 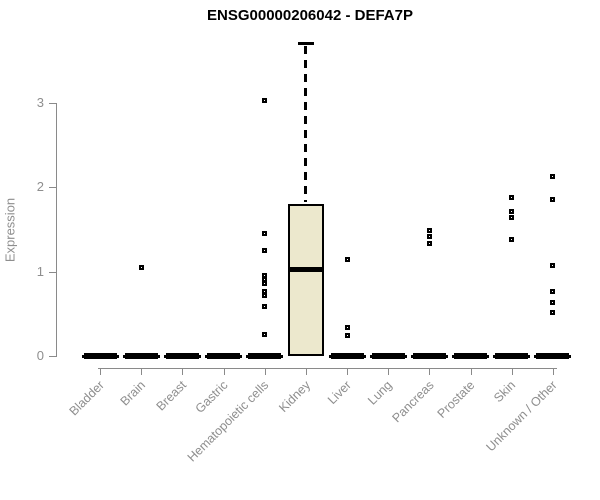 What do you see at coordinates (40, 187) in the screenshot?
I see `y-tick-label: 2` at bounding box center [40, 187].